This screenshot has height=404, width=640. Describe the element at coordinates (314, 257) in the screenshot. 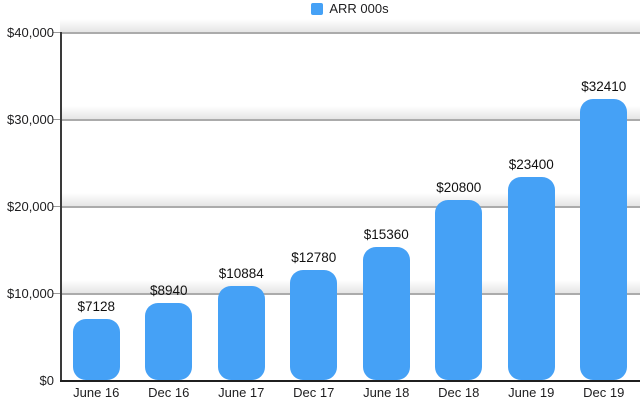

I see `bar-value-label: $12780` at that location.